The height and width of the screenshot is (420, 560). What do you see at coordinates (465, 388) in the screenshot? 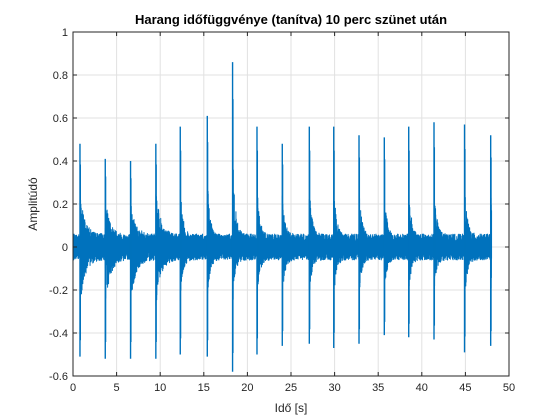
I see `x-tick-label: 45` at bounding box center [465, 388].